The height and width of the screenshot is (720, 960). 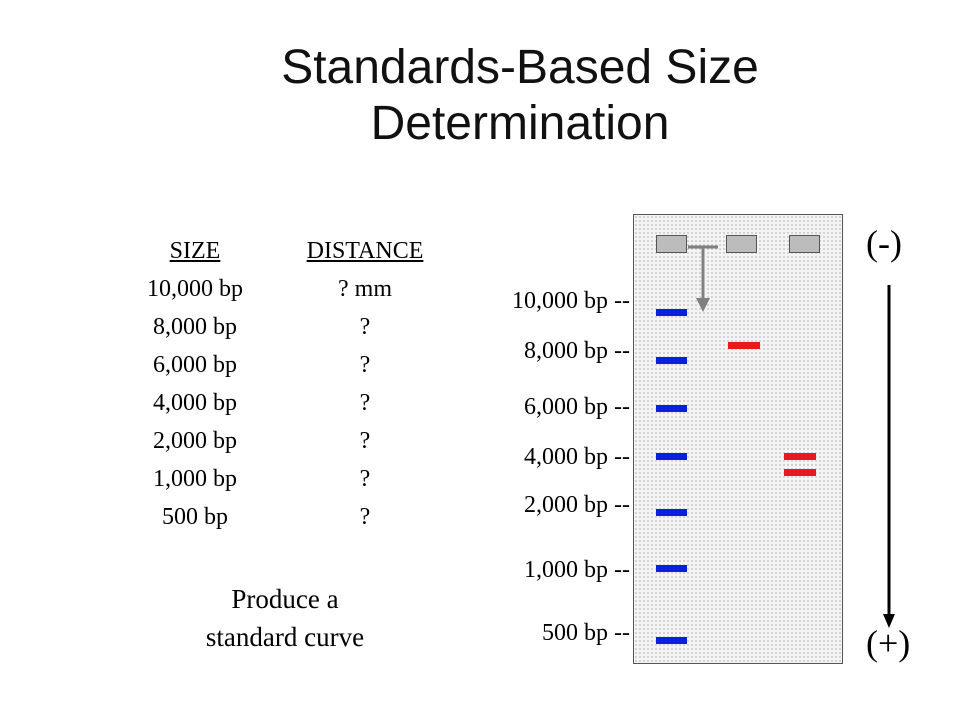 I want to click on row-size: 2,000 bp, so click(x=195, y=441).